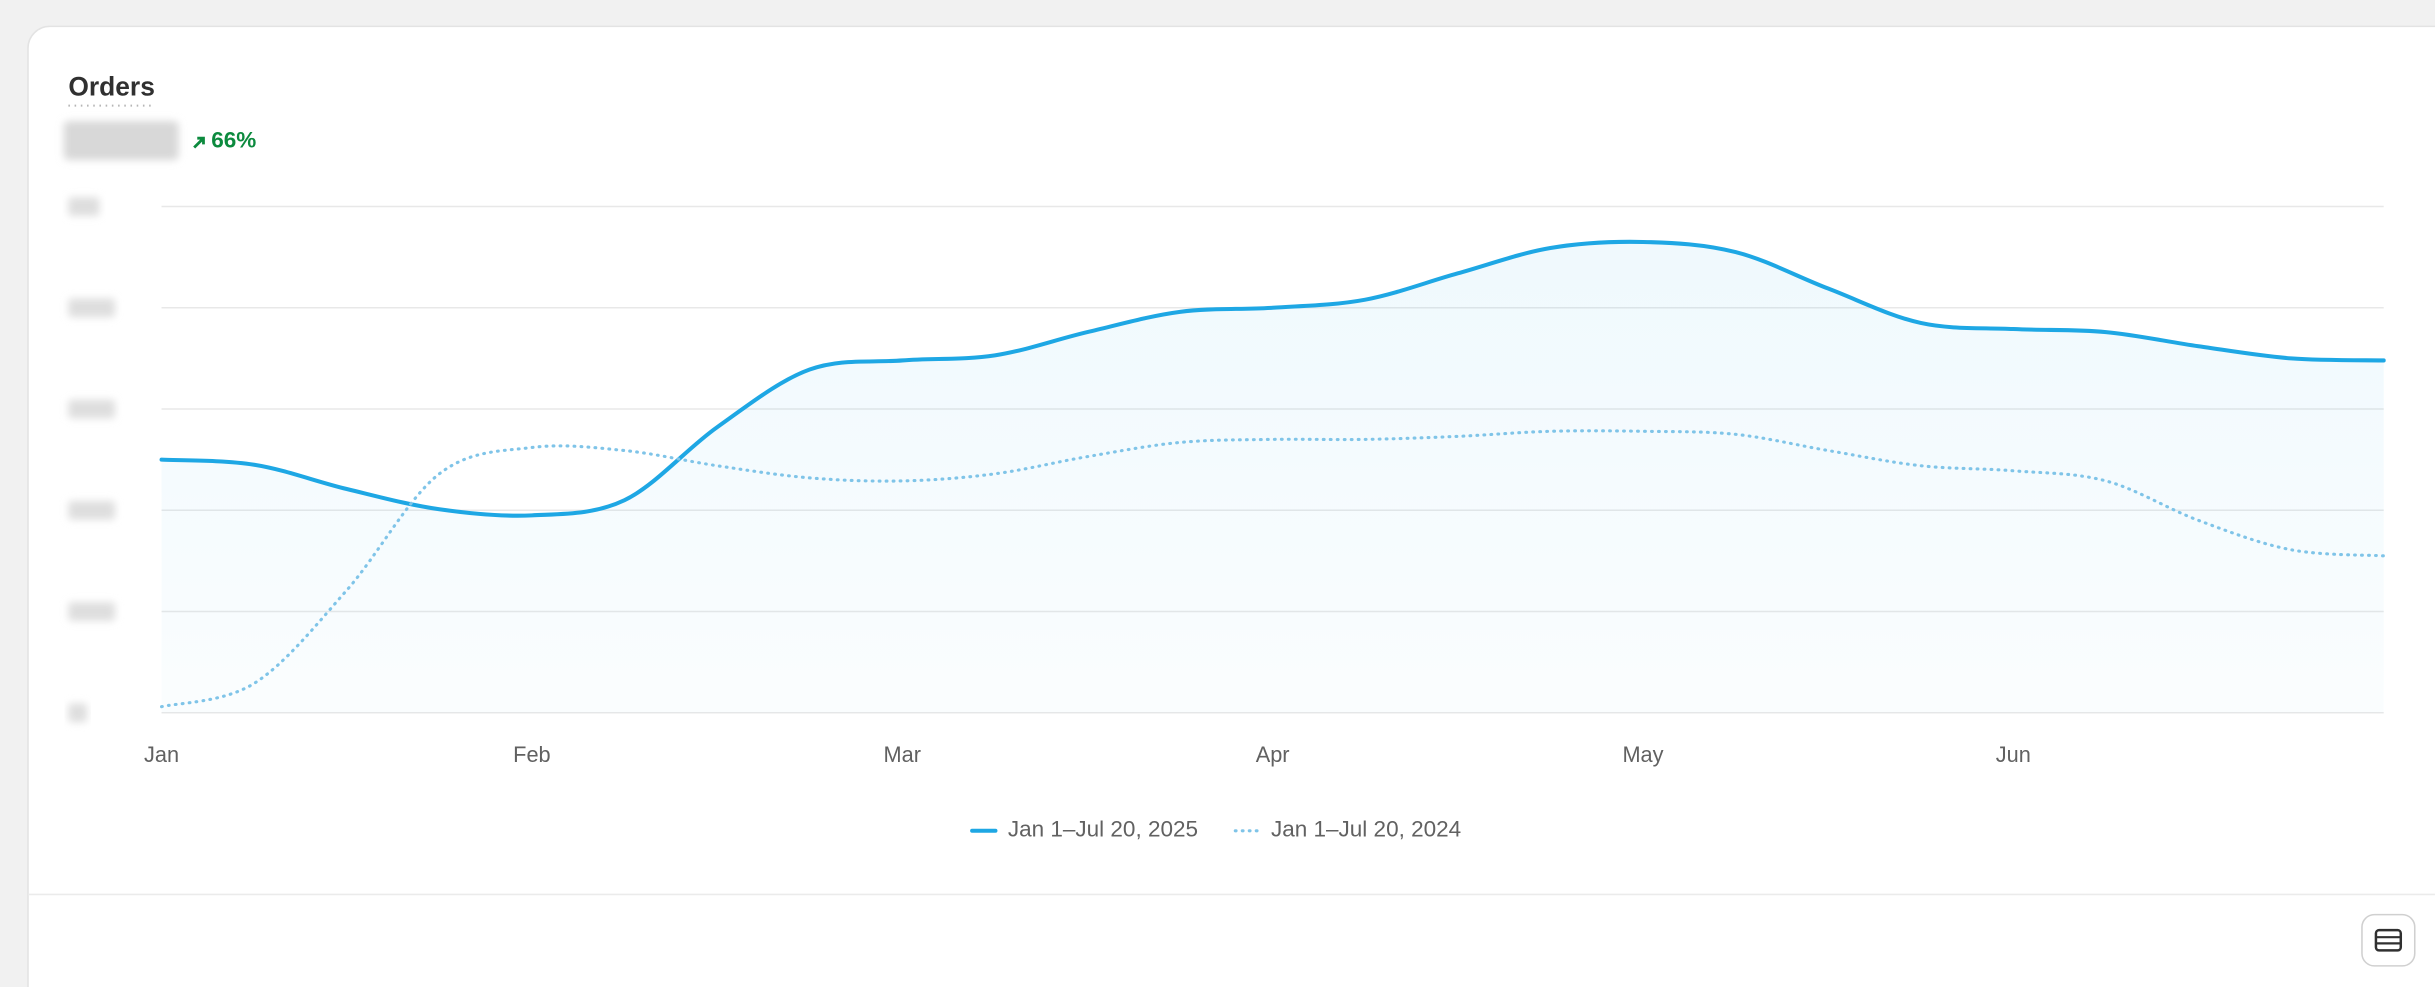 This screenshot has width=2435, height=987. What do you see at coordinates (111, 86) in the screenshot?
I see `card-title: Orders` at bounding box center [111, 86].